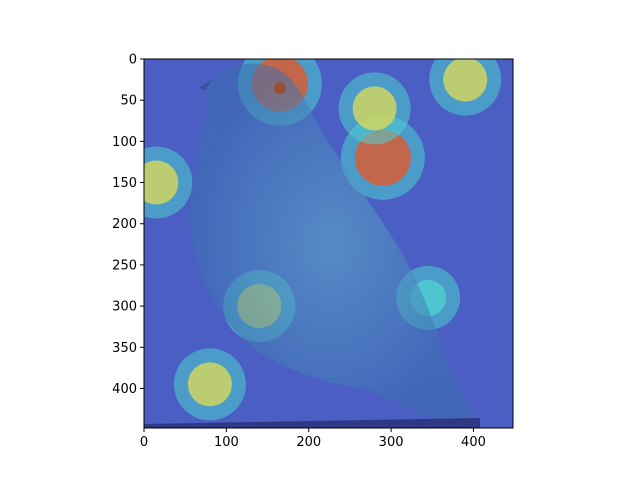  I want to click on x-tick-label: 300, so click(391, 442).